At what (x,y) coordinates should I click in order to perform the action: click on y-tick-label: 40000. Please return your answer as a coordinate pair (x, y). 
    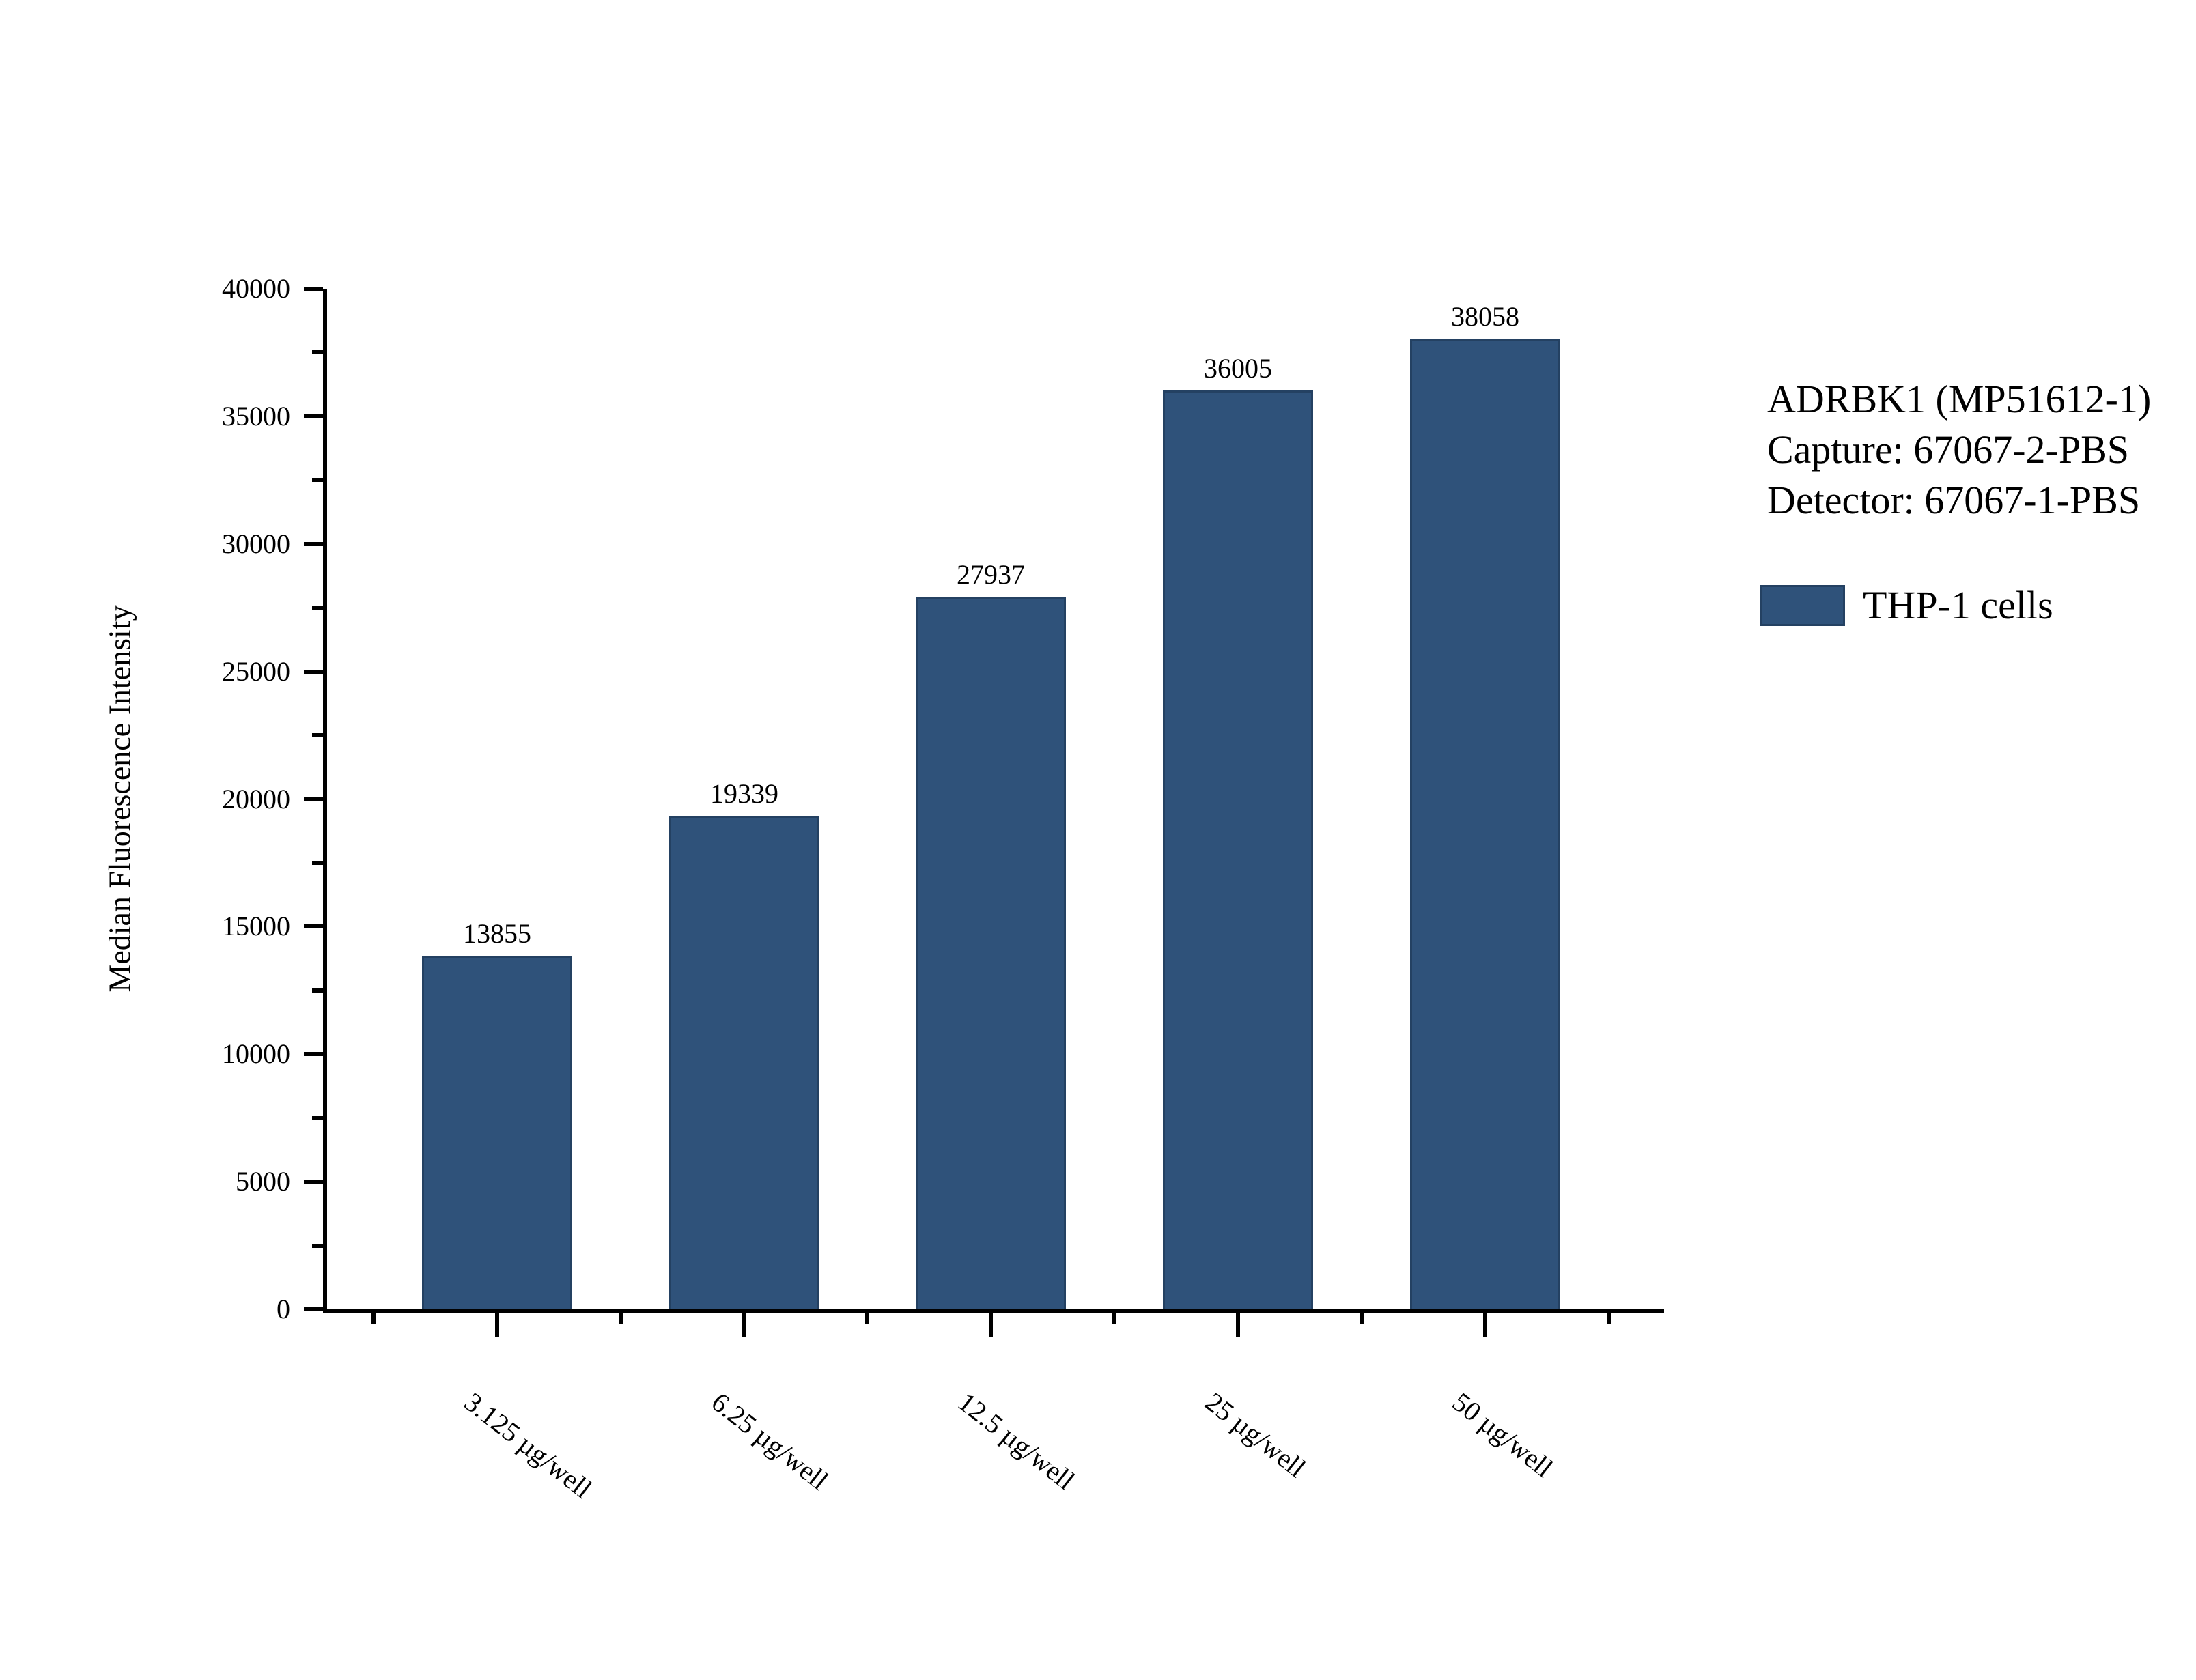
    Looking at the image, I should click on (256, 288).